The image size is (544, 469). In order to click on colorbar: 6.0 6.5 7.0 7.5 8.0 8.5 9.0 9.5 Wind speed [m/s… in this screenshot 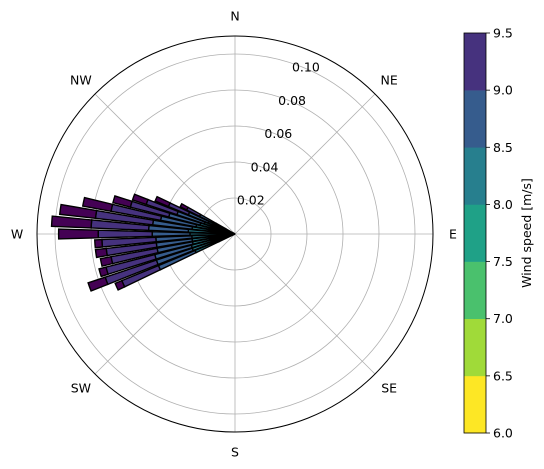, I will do `click(498, 233)`.